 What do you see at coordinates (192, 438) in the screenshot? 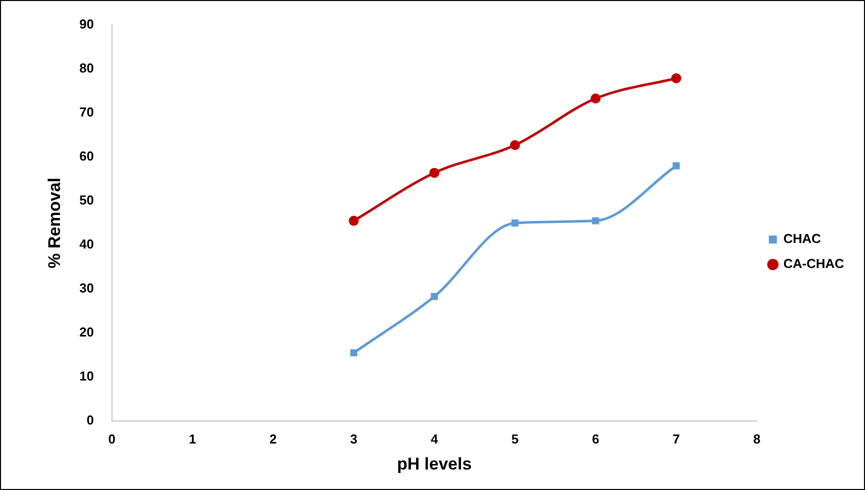
I see `x-tick-label: 1` at bounding box center [192, 438].